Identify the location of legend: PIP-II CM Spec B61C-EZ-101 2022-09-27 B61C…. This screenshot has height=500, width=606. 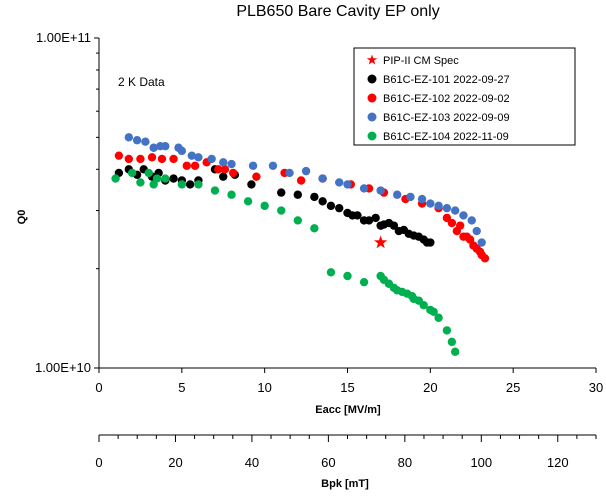
(464, 96).